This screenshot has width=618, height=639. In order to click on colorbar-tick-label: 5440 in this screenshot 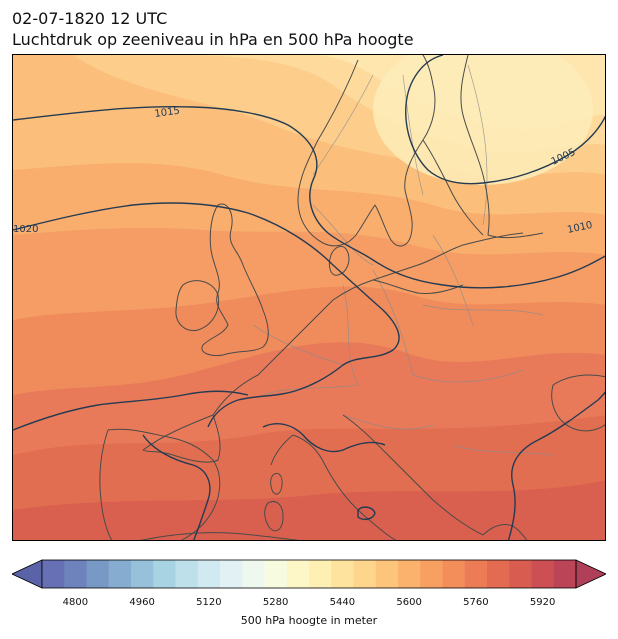, I will do `click(342, 602)`.